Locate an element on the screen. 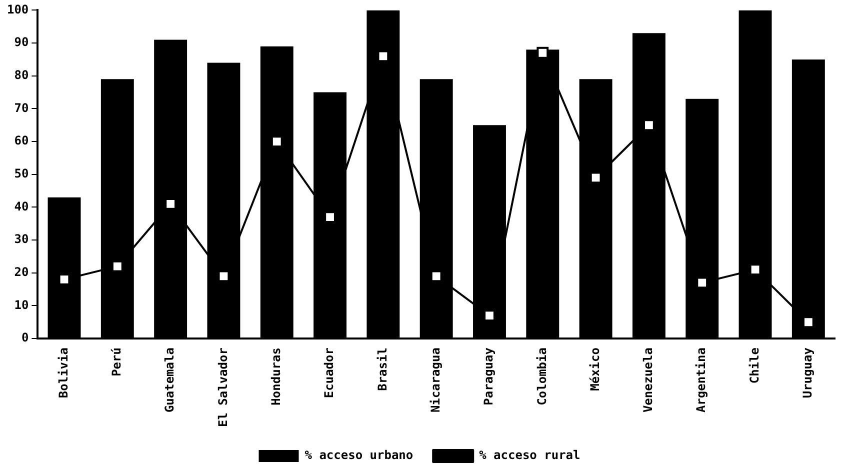 Image resolution: width=845 pixels, height=476 pixels. x-tick-label: Honduras is located at coordinates (275, 377).